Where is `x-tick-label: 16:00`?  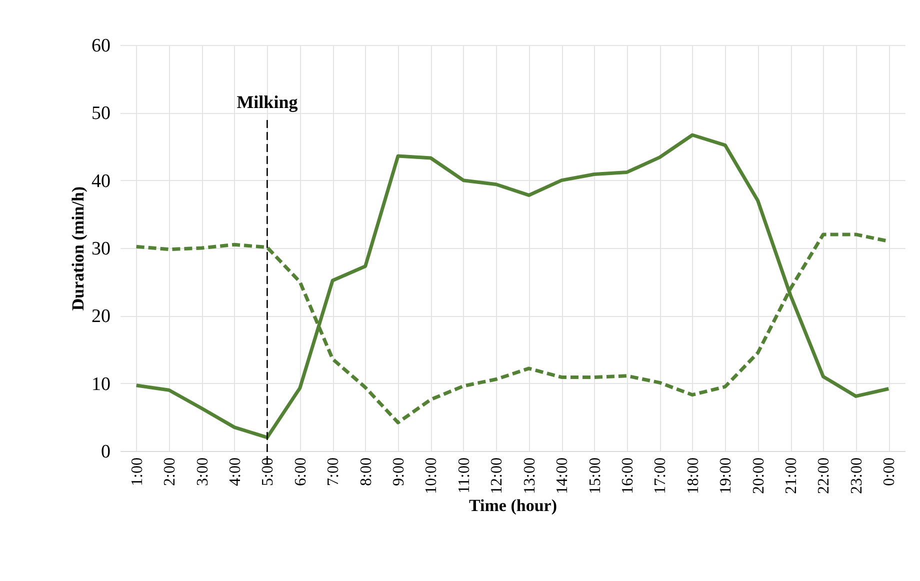 x-tick-label: 16:00 is located at coordinates (627, 476).